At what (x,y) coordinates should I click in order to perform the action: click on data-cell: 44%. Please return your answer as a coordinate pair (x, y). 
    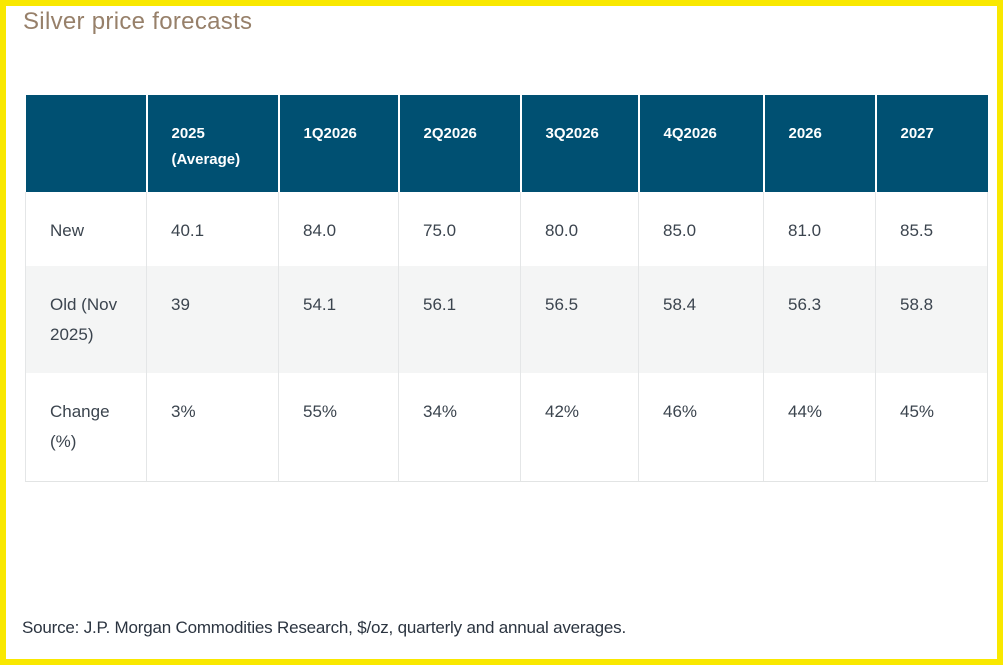
    Looking at the image, I should click on (819, 427).